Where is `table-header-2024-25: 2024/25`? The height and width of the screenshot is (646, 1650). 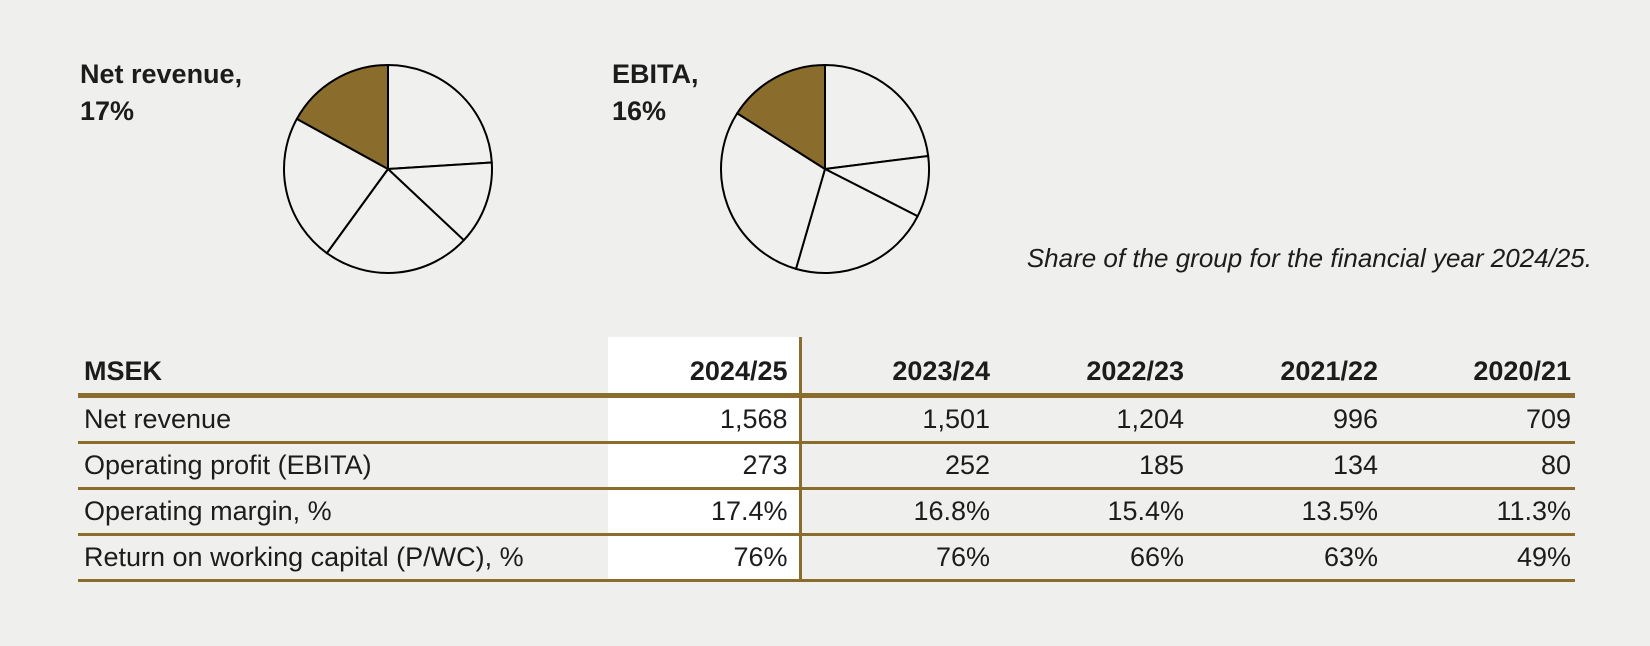
table-header-2024-25: 2024/25 is located at coordinates (705, 367).